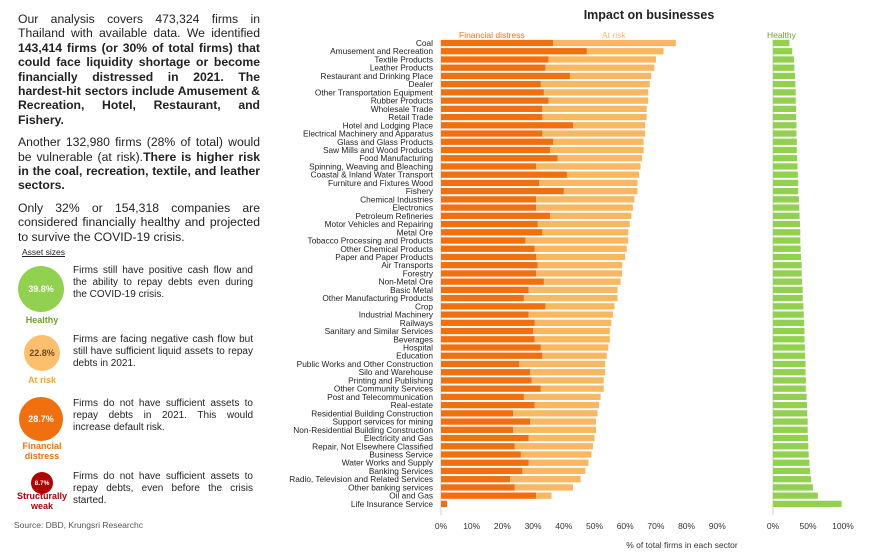  I want to click on series-label-distress: Financial distress, so click(492, 35).